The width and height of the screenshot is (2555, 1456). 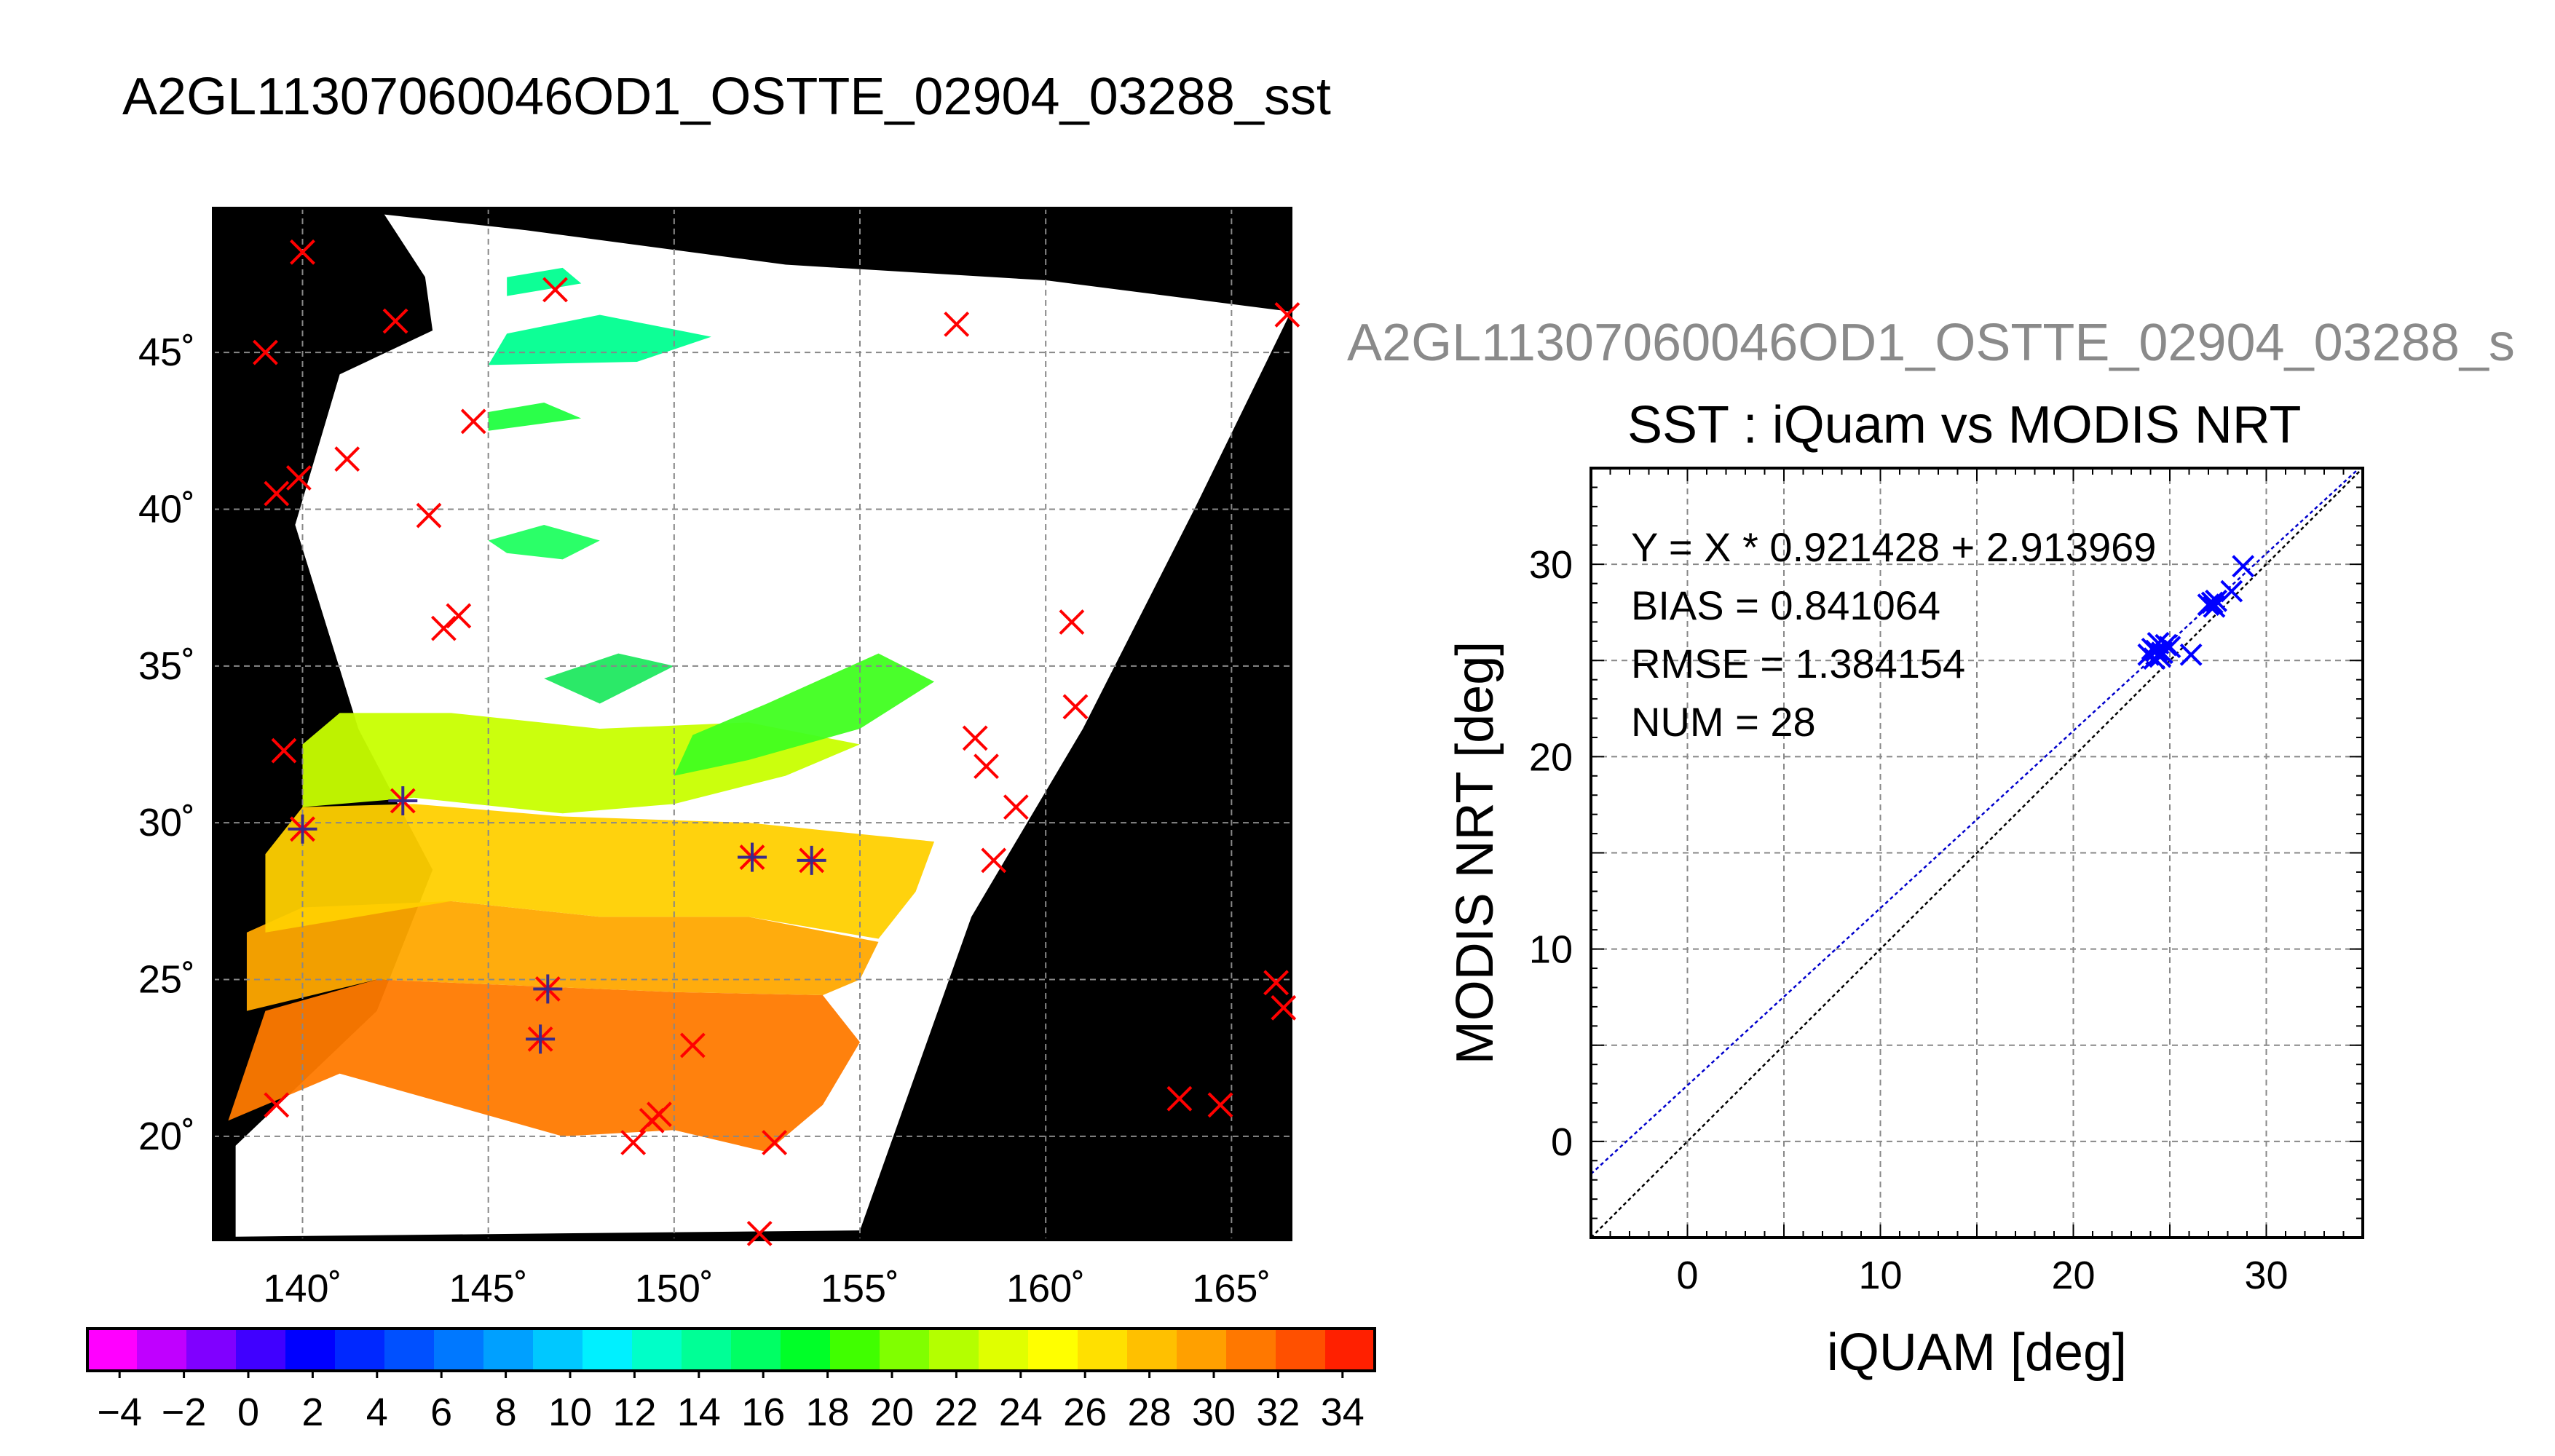 I want to click on colorbar-frame, so click(x=731, y=1349).